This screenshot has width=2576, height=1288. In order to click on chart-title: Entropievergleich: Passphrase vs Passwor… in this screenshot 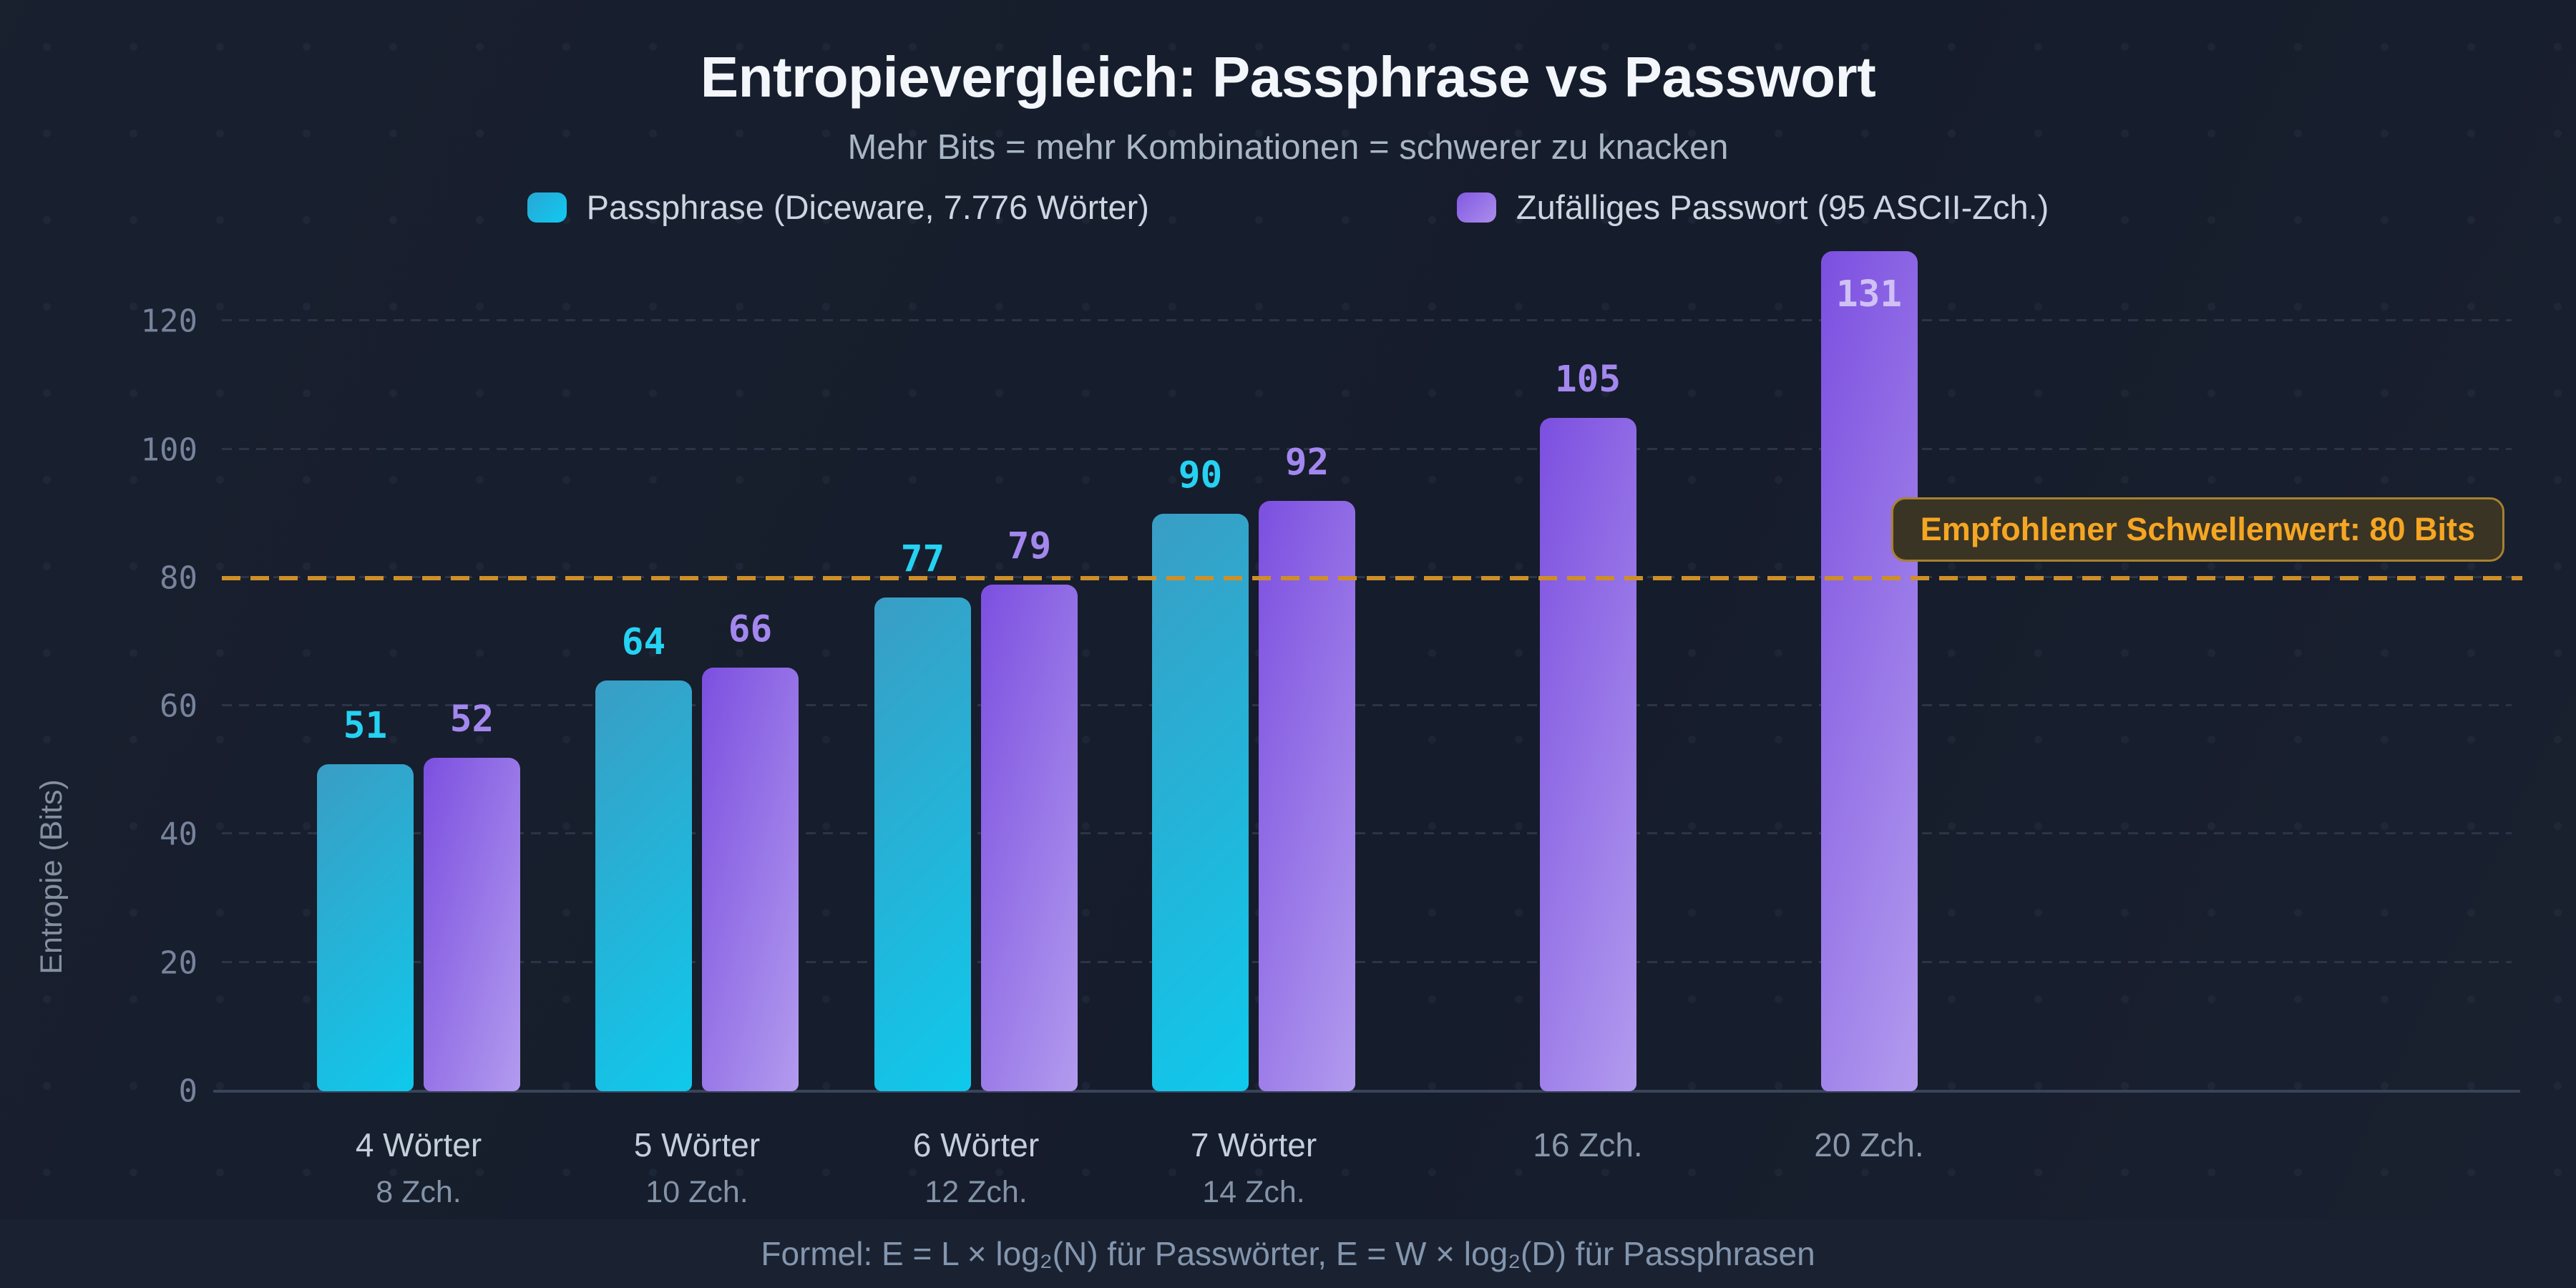, I will do `click(1288, 77)`.